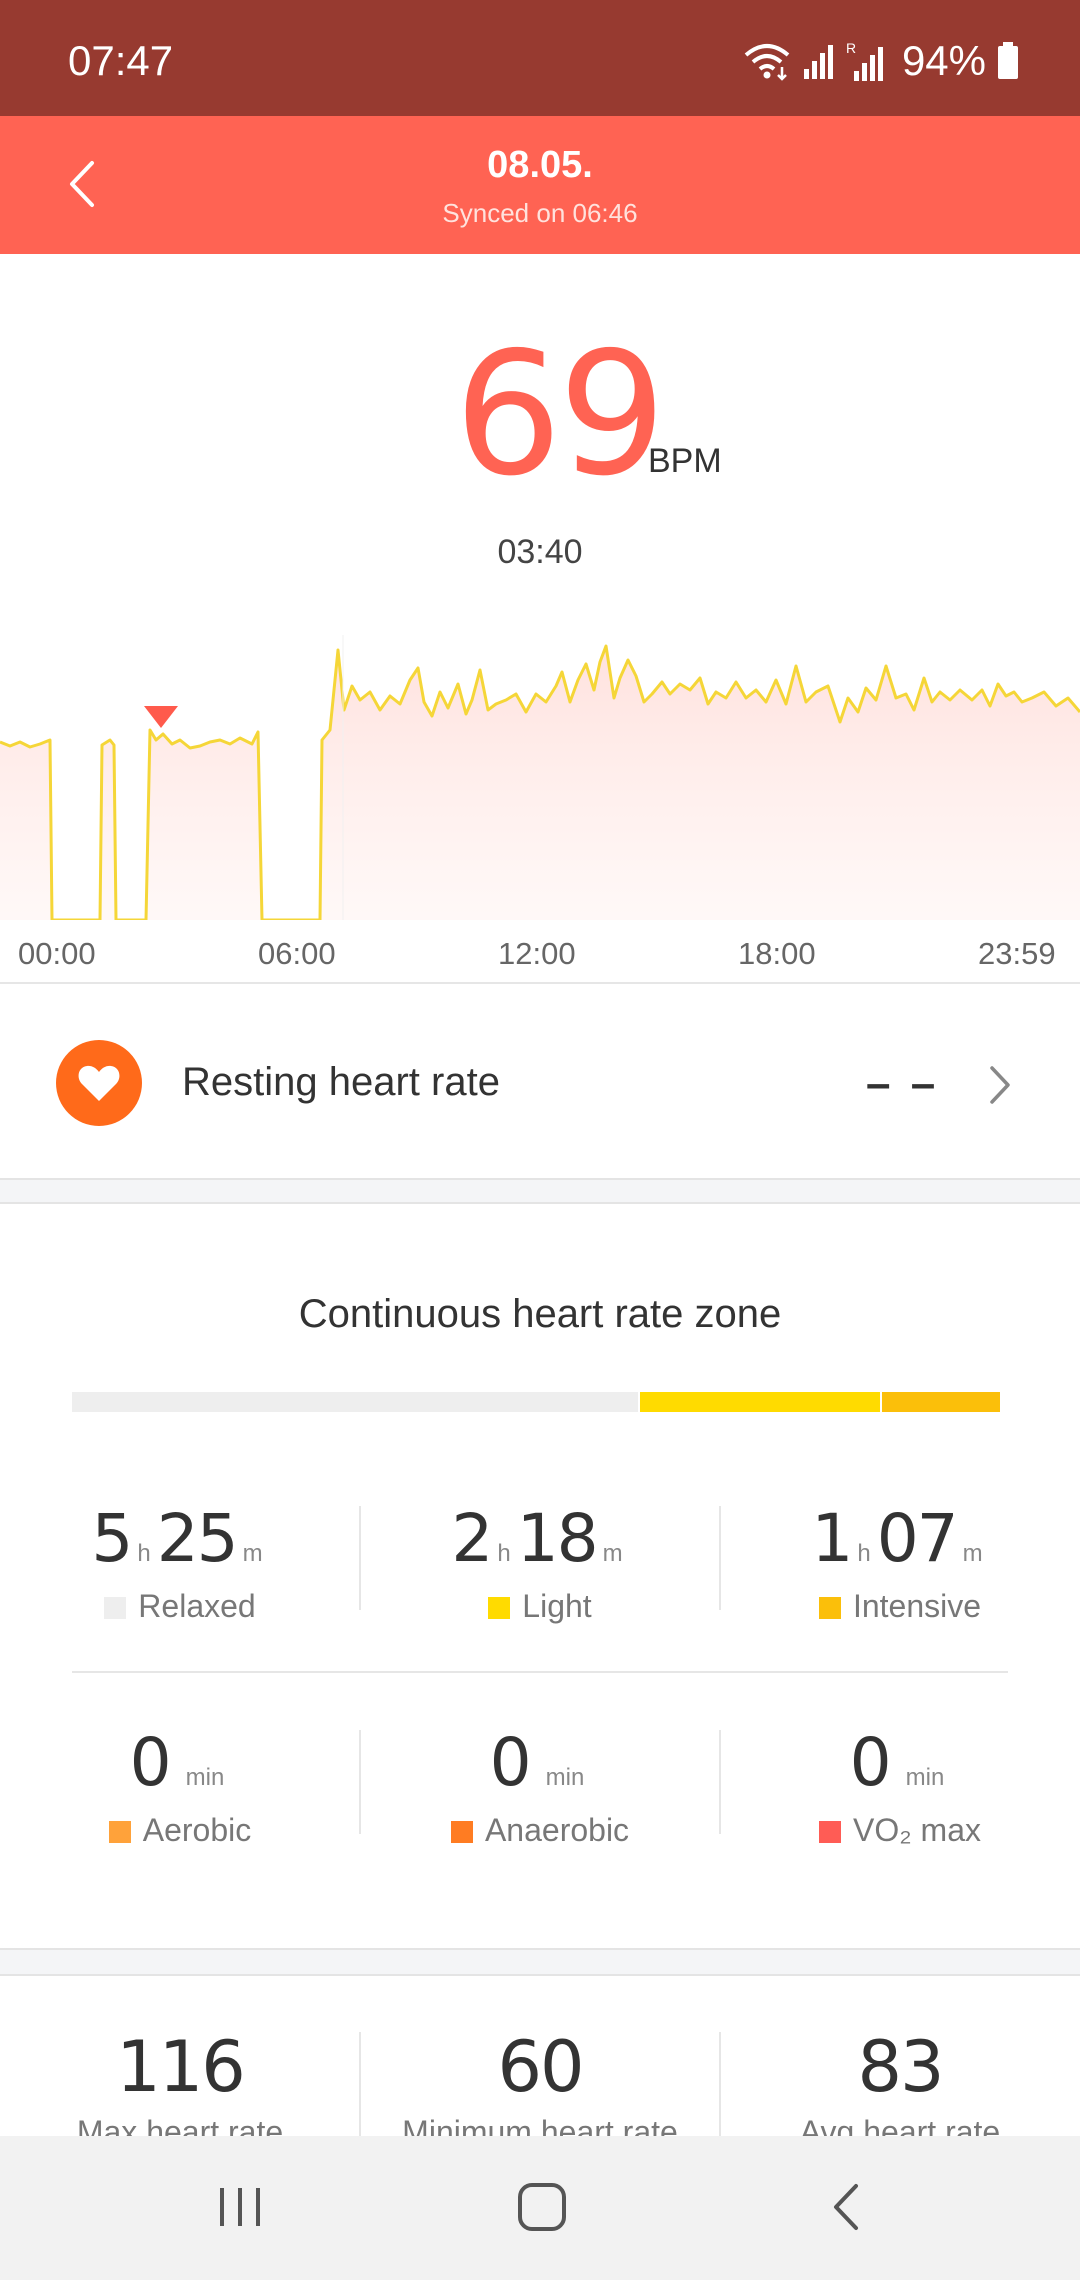 The image size is (1080, 2280). Describe the element at coordinates (557, 1538) in the screenshot. I see `light-minutes: 18` at that location.